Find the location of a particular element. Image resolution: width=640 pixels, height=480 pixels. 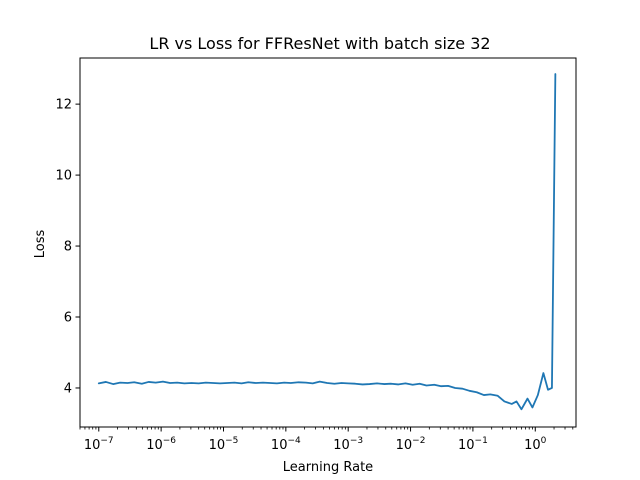

x-tick-exponent: −6 is located at coordinates (170, 441).